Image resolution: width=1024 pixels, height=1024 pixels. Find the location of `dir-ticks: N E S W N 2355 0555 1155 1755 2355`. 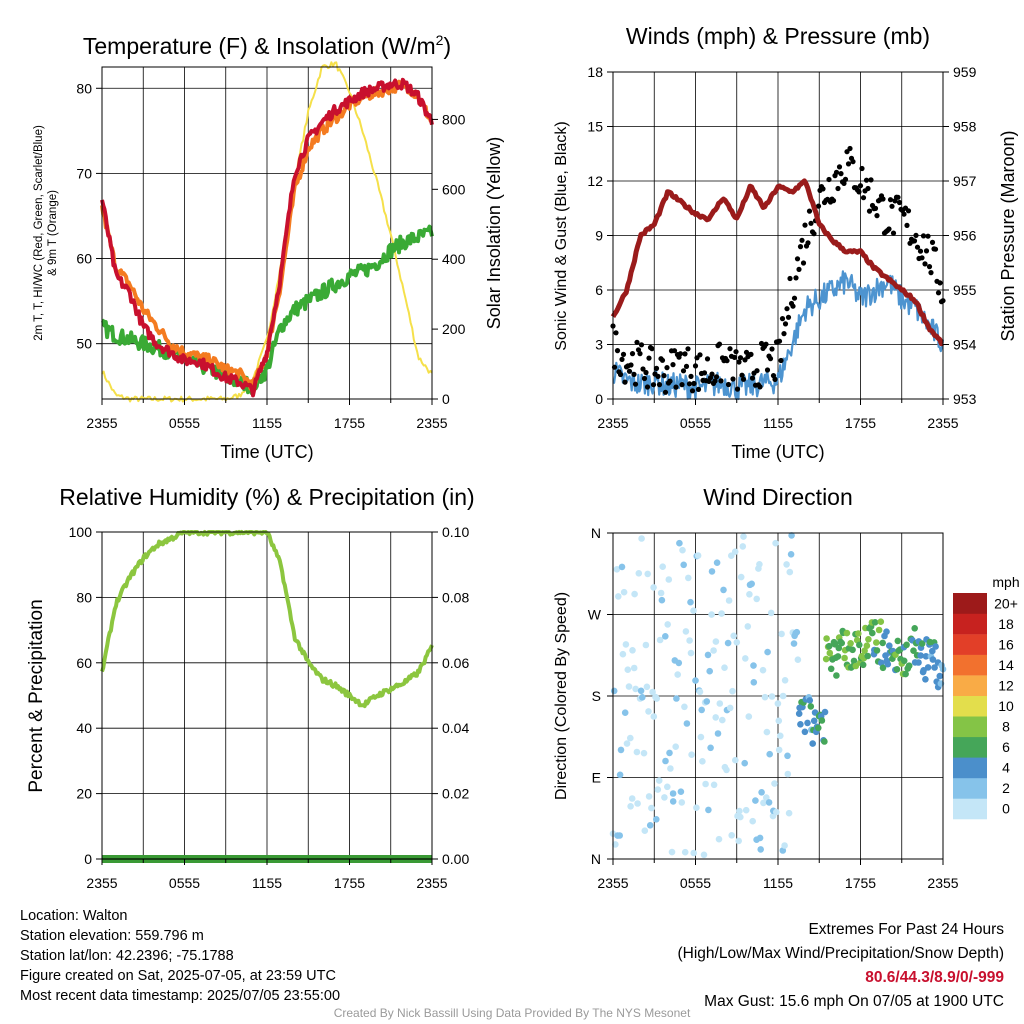

dir-ticks: N E S W N 2355 0555 1155 1755 2355 is located at coordinates (773, 708).